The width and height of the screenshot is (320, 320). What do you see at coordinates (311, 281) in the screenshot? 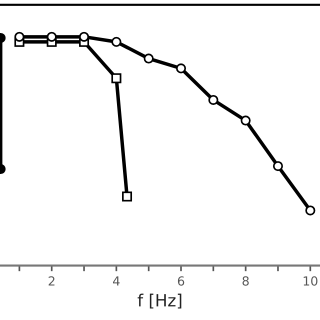
I see `x-tick-label: 10` at bounding box center [311, 281].